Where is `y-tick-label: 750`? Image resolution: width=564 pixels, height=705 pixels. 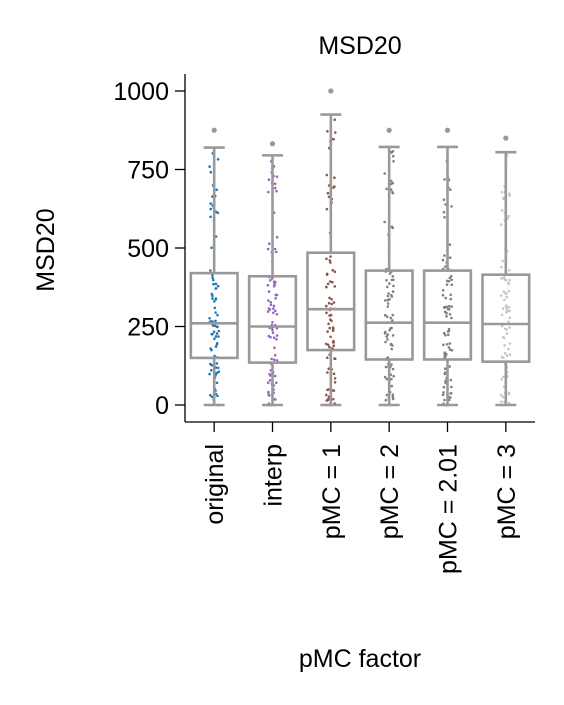
y-tick-label: 750 is located at coordinates (148, 171).